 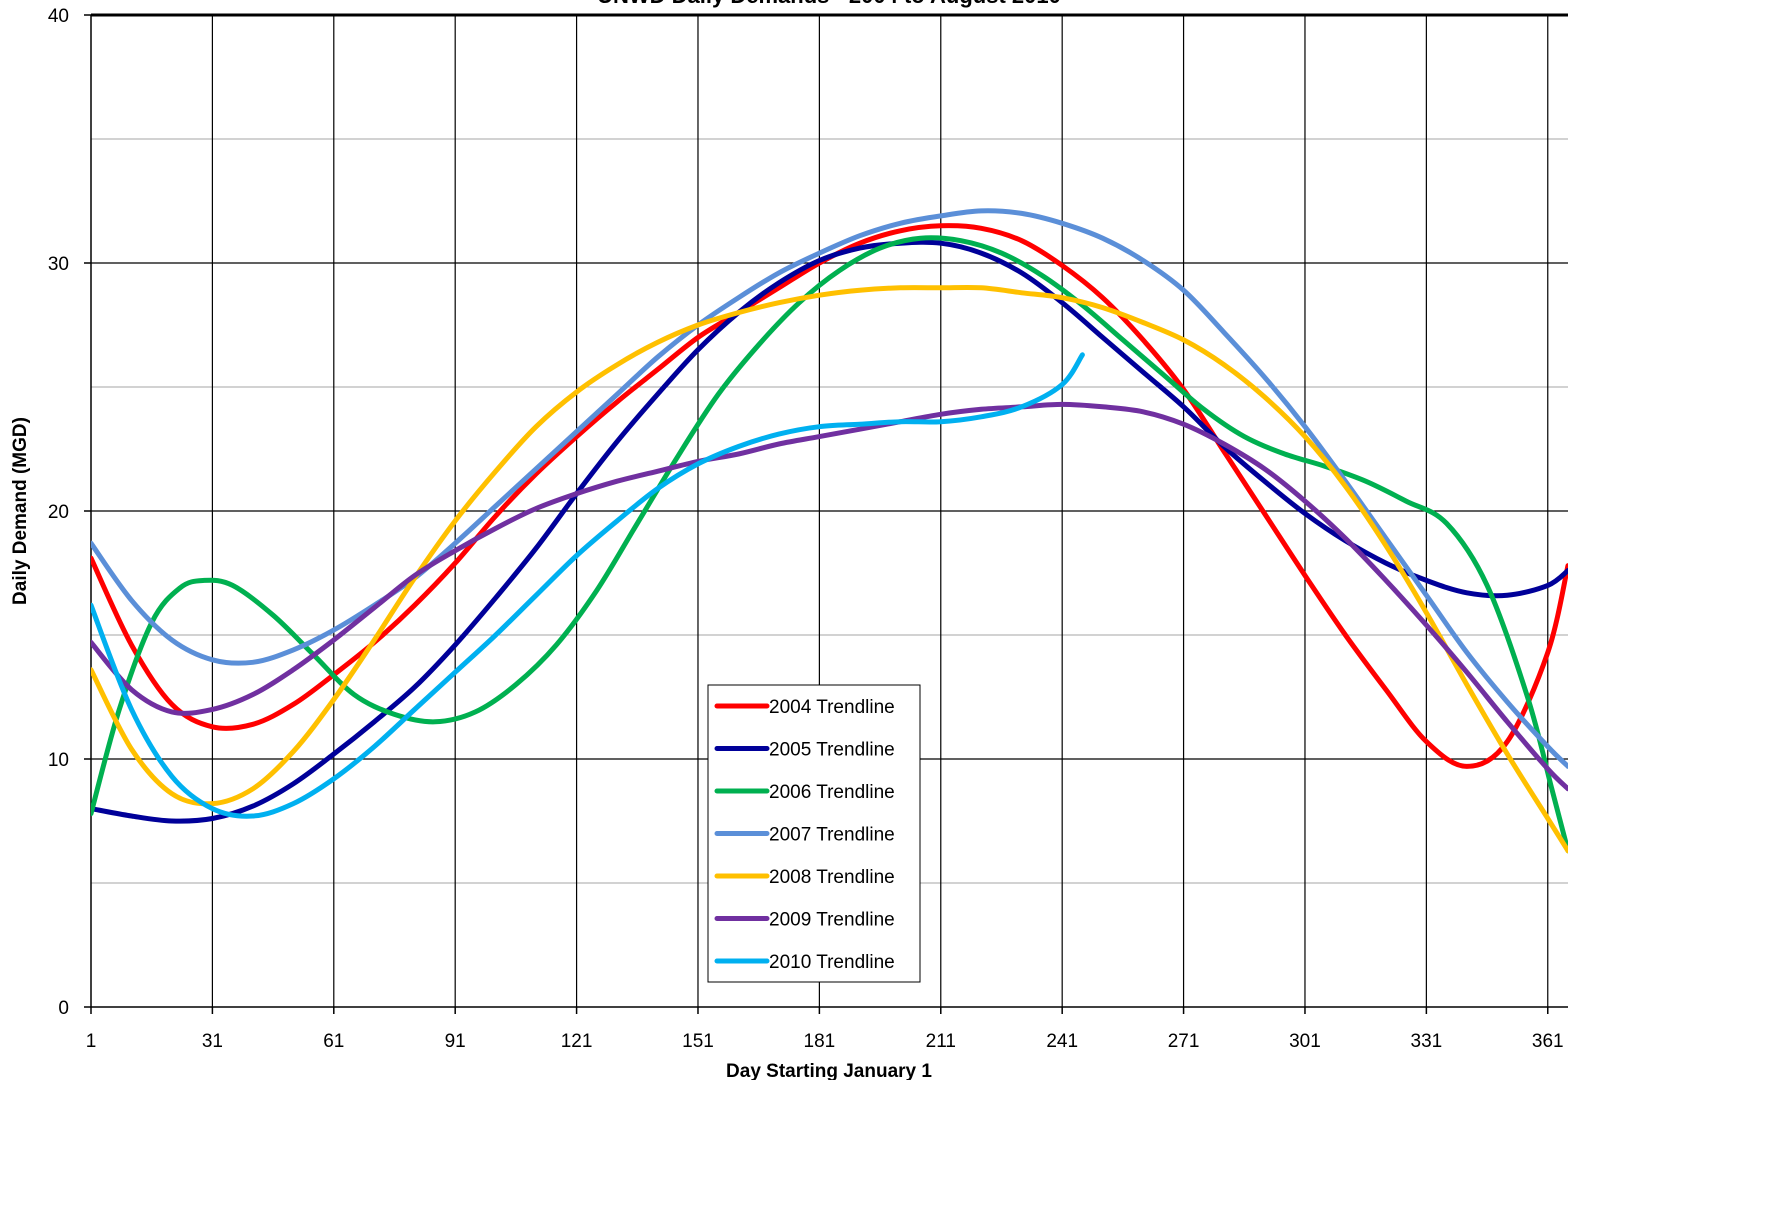 What do you see at coordinates (829, 4) in the screenshot?
I see `chart-title: UNWD Daily Demands - 2004 to August 2010` at bounding box center [829, 4].